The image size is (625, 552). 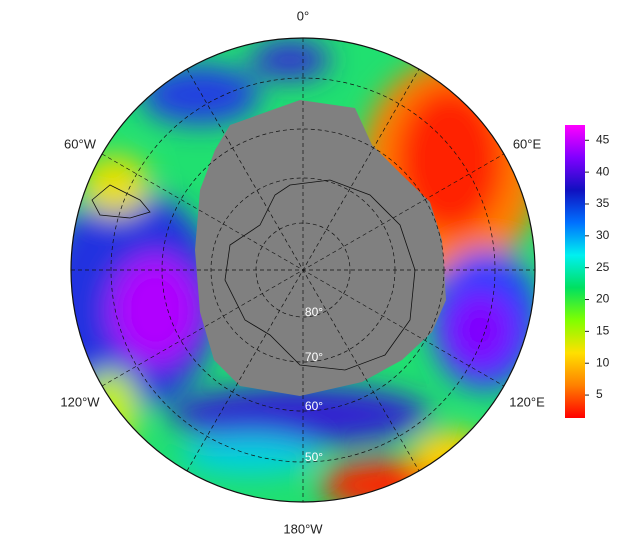 I want to click on longitude-label: 120°W, so click(x=80, y=401).